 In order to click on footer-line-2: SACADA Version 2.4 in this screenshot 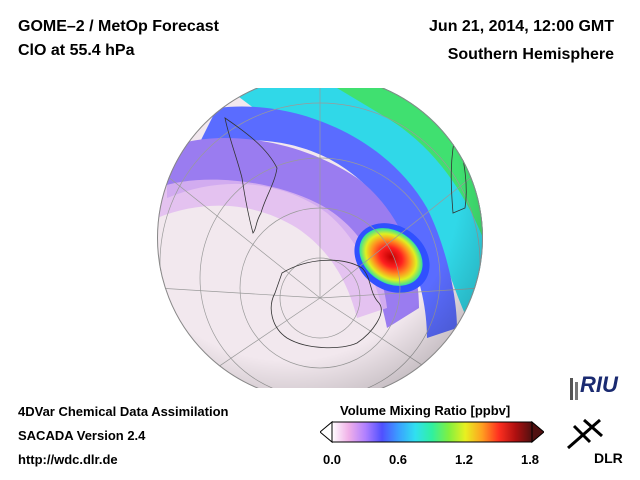, I will do `click(82, 435)`.